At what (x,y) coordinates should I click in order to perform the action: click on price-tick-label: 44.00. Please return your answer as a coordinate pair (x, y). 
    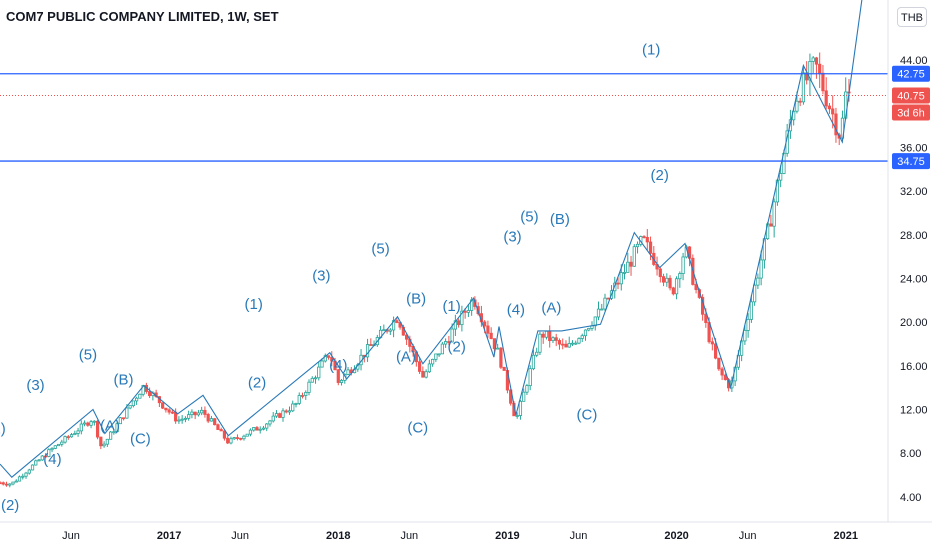
    Looking at the image, I should click on (914, 61).